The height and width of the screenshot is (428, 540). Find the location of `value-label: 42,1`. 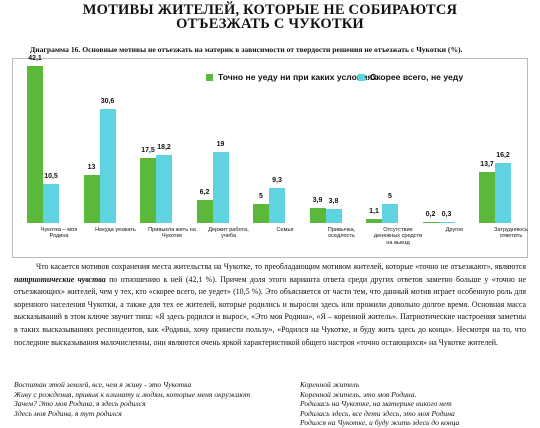

value-label: 42,1 is located at coordinates (35, 59).